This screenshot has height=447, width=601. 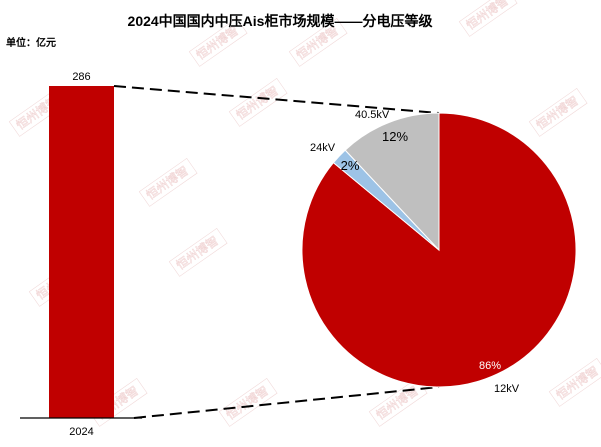 I want to click on slice-pct-12kv: 86%, so click(x=490, y=366).